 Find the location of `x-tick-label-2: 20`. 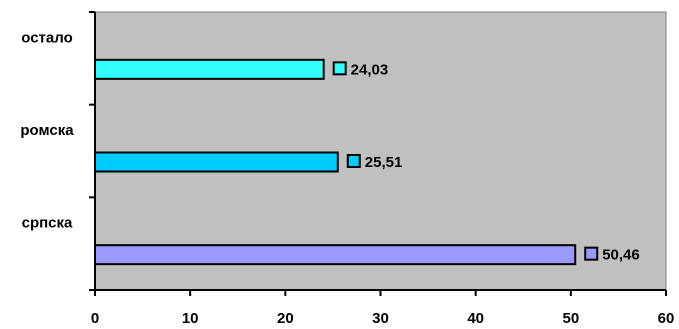

x-tick-label-2: 20 is located at coordinates (285, 318).